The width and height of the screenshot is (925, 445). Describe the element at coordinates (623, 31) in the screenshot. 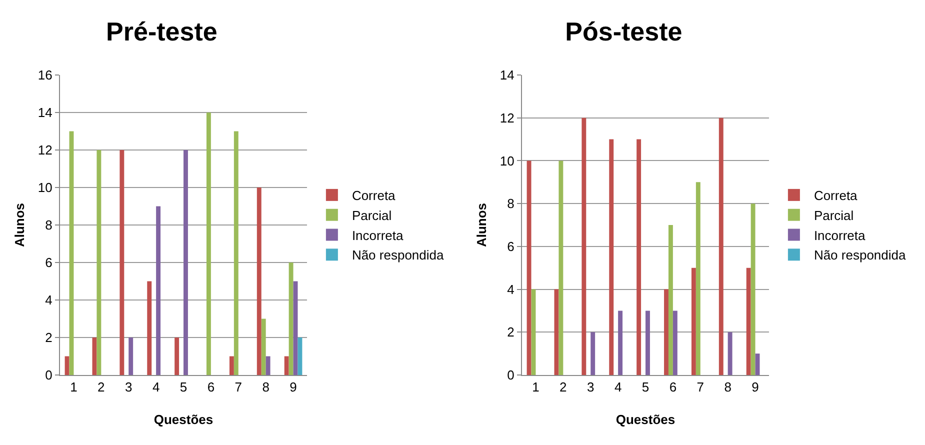

I see `chart-title: Pós-teste` at that location.